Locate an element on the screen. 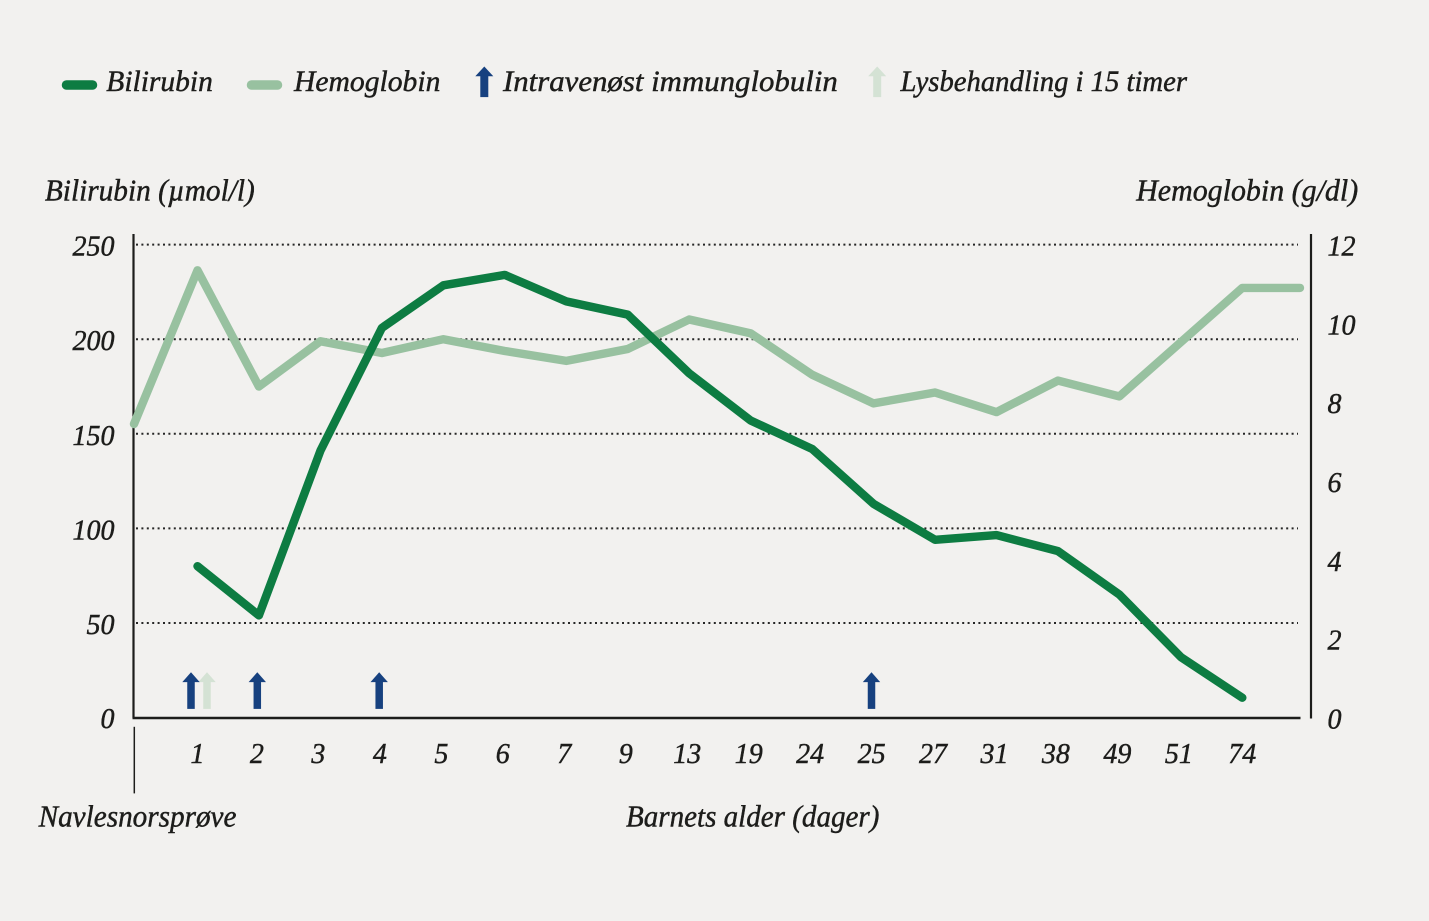  svg-text: 31 is located at coordinates (994, 754).